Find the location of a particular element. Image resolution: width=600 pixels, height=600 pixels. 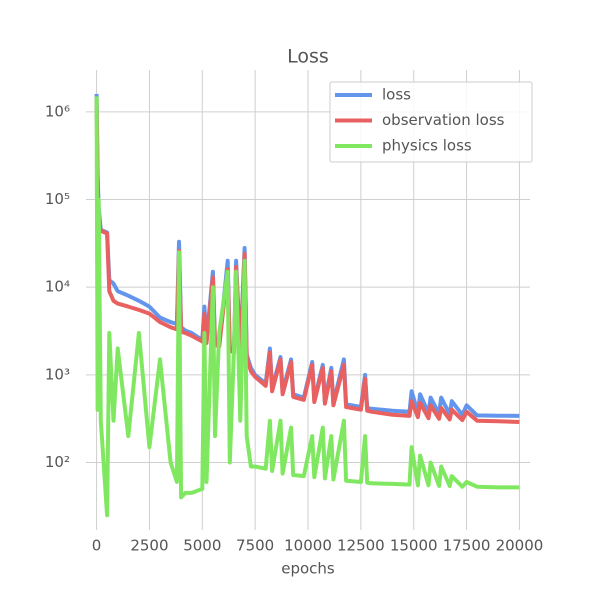

x-tick-label: 5000 is located at coordinates (202, 546).